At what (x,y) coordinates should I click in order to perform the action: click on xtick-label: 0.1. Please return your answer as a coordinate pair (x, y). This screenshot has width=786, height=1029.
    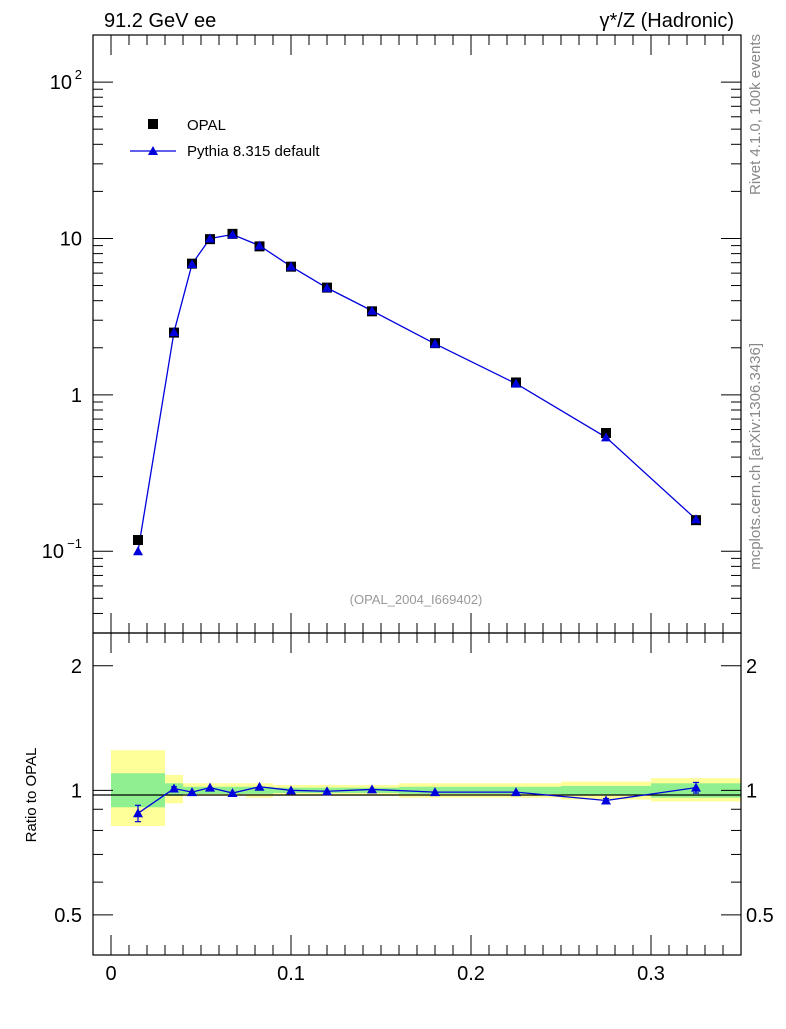
    Looking at the image, I should click on (291, 974).